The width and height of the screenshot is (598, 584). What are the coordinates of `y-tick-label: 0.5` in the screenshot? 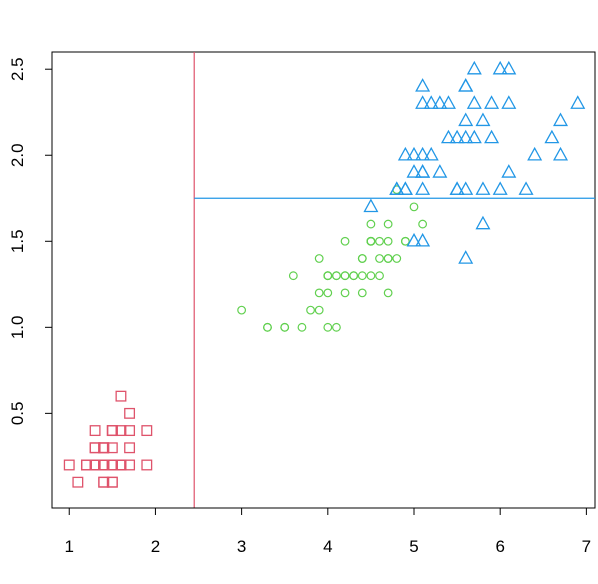 It's located at (17, 414).